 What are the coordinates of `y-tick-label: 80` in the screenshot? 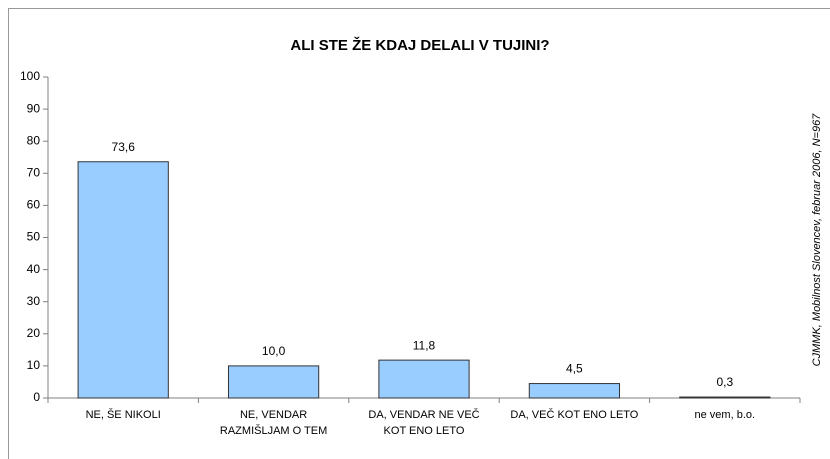 It's located at (34, 140).